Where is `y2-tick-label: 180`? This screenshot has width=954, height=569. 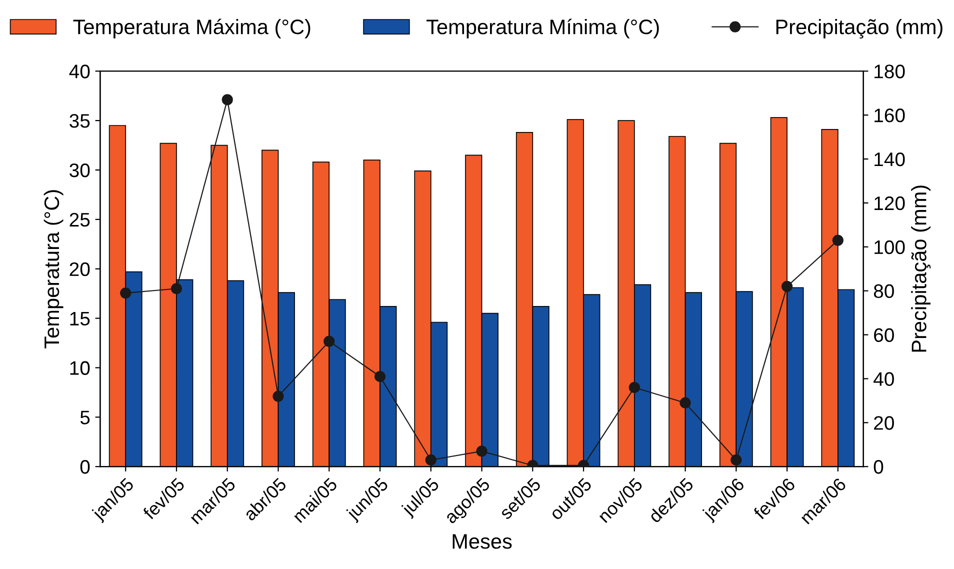 y2-tick-label: 180 is located at coordinates (889, 71).